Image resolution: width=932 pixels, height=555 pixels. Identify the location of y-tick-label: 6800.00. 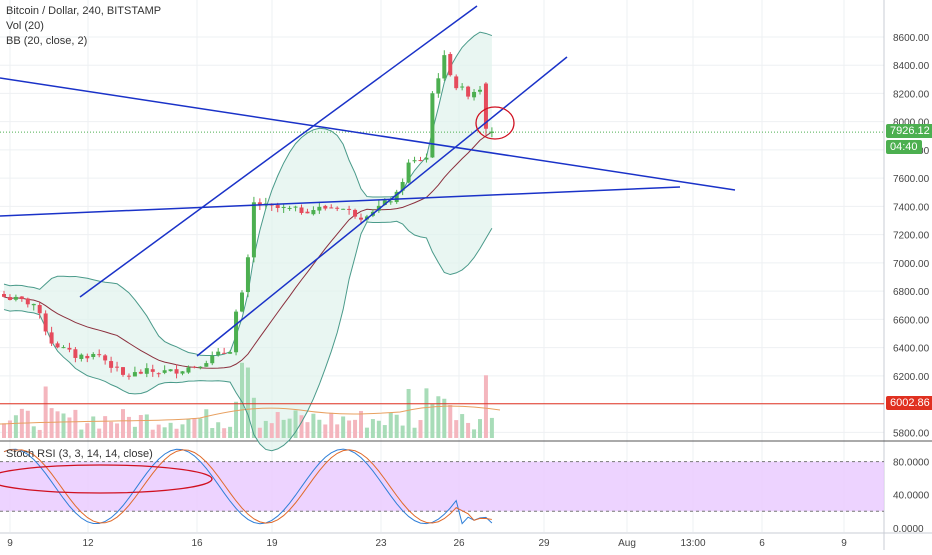
(911, 292).